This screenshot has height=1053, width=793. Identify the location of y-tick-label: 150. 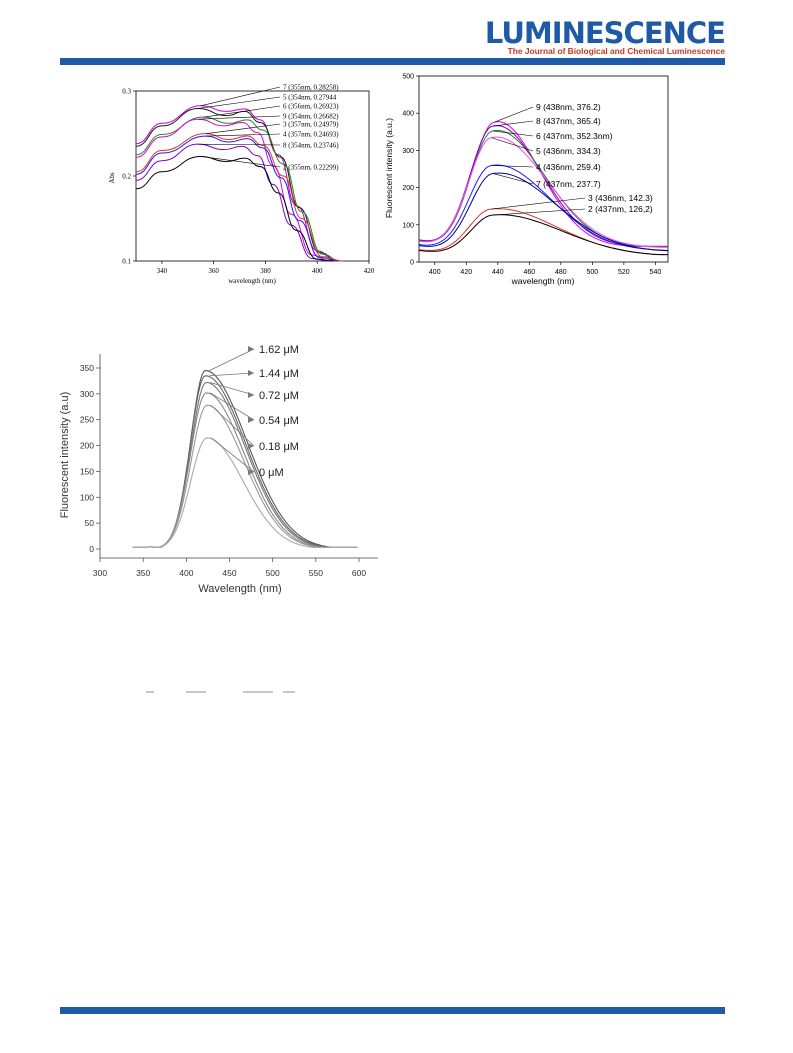
(87, 471).